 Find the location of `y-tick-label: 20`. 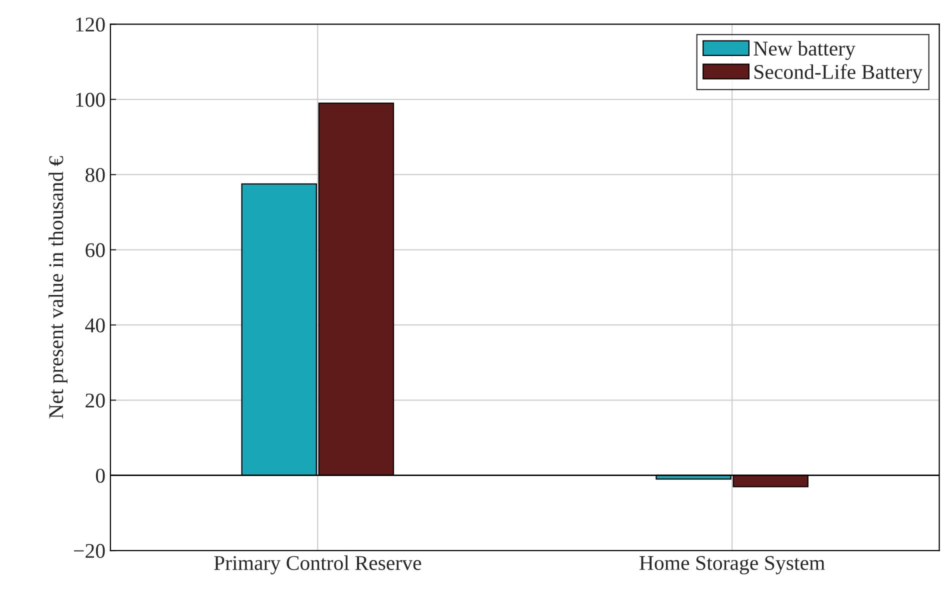

y-tick-label: 20 is located at coordinates (95, 401).